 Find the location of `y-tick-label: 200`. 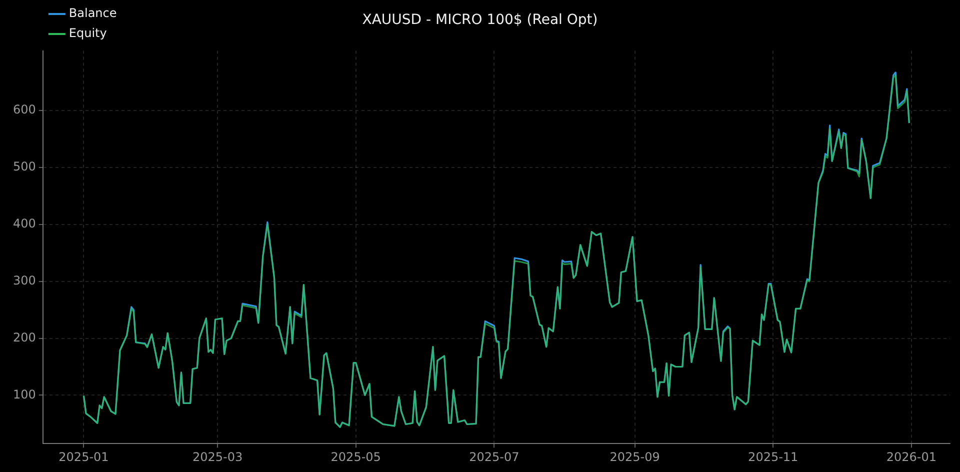

y-tick-label: 200 is located at coordinates (24, 337).